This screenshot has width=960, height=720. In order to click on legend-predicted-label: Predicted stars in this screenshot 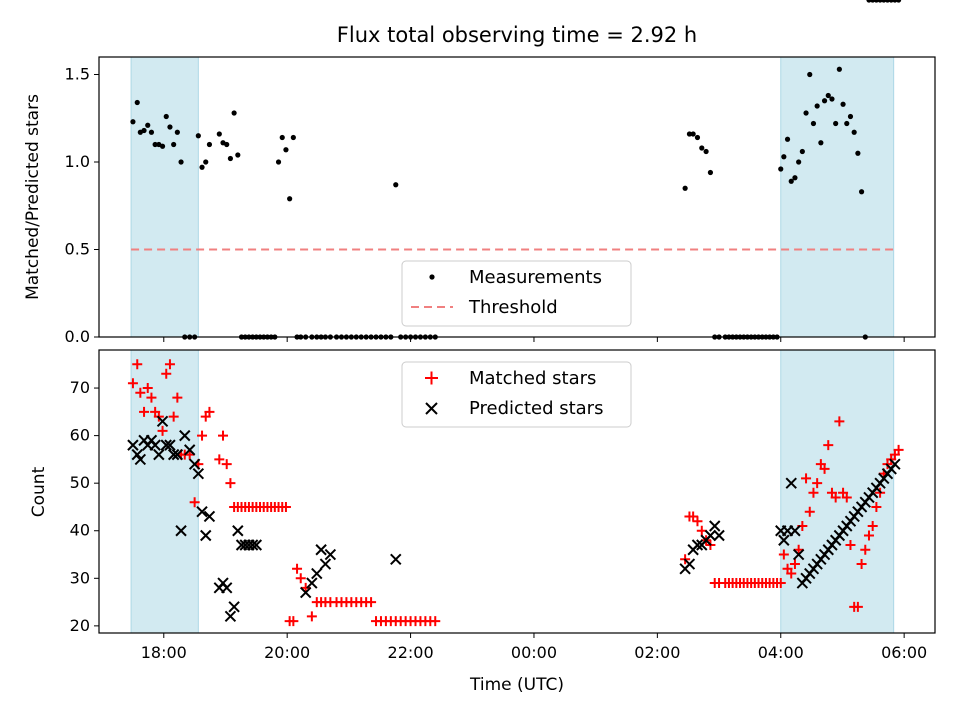, I will do `click(536, 408)`.